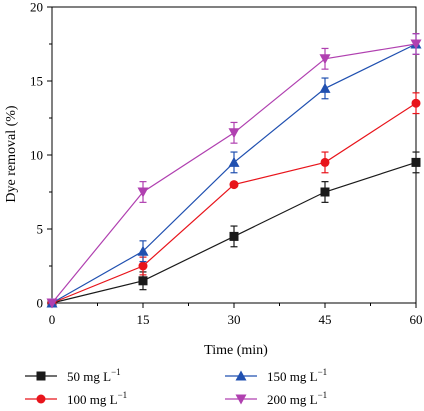  I want to click on legend: 50 mg L−1 100 mg L−1 150 mg L−1 200 mg L−1, so click(176, 387).